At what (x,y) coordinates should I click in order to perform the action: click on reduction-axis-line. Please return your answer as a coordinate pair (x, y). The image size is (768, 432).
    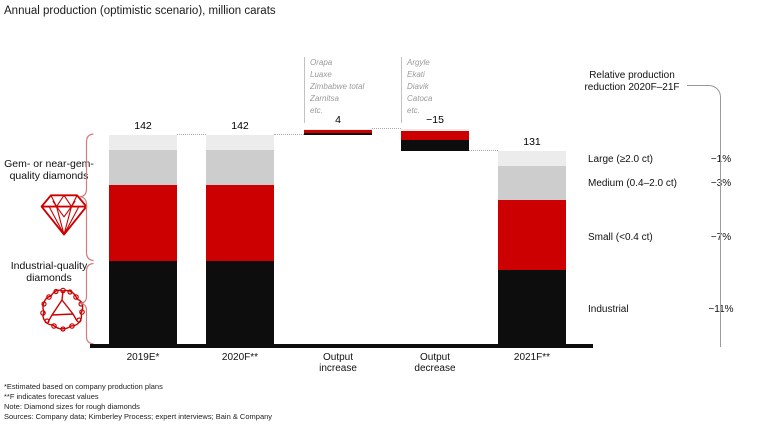
    Looking at the image, I should click on (720, 230).